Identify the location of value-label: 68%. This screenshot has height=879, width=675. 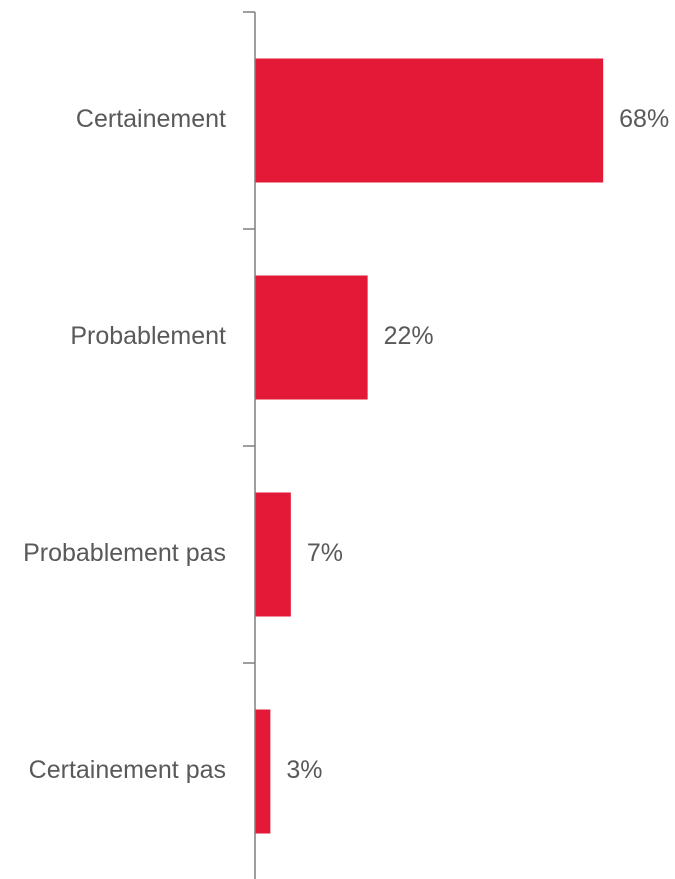
(644, 119).